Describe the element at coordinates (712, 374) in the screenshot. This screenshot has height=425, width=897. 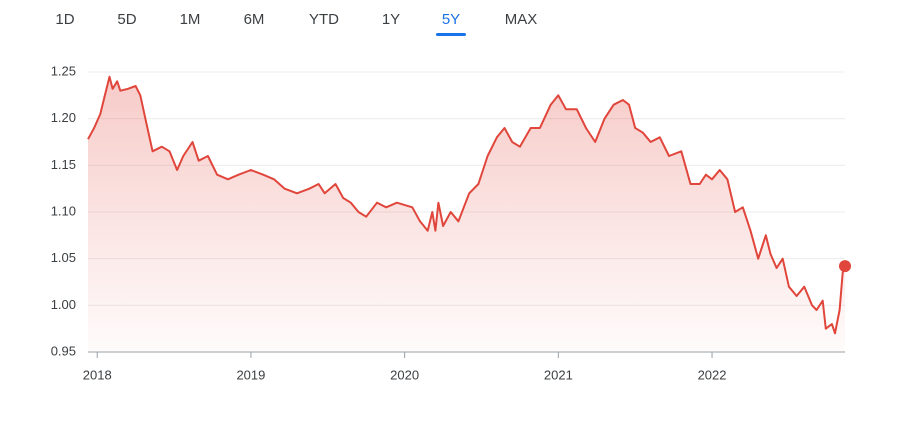
I see `x-tick-label: 2022` at that location.